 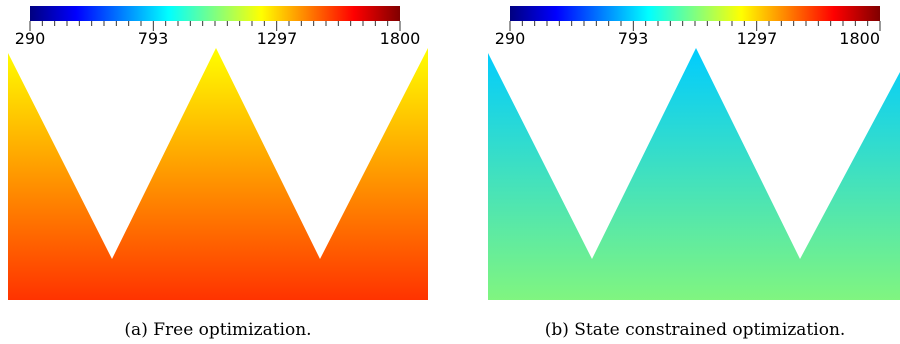 What do you see at coordinates (633, 38) in the screenshot?
I see `colorbar-b-label-2: 793` at bounding box center [633, 38].